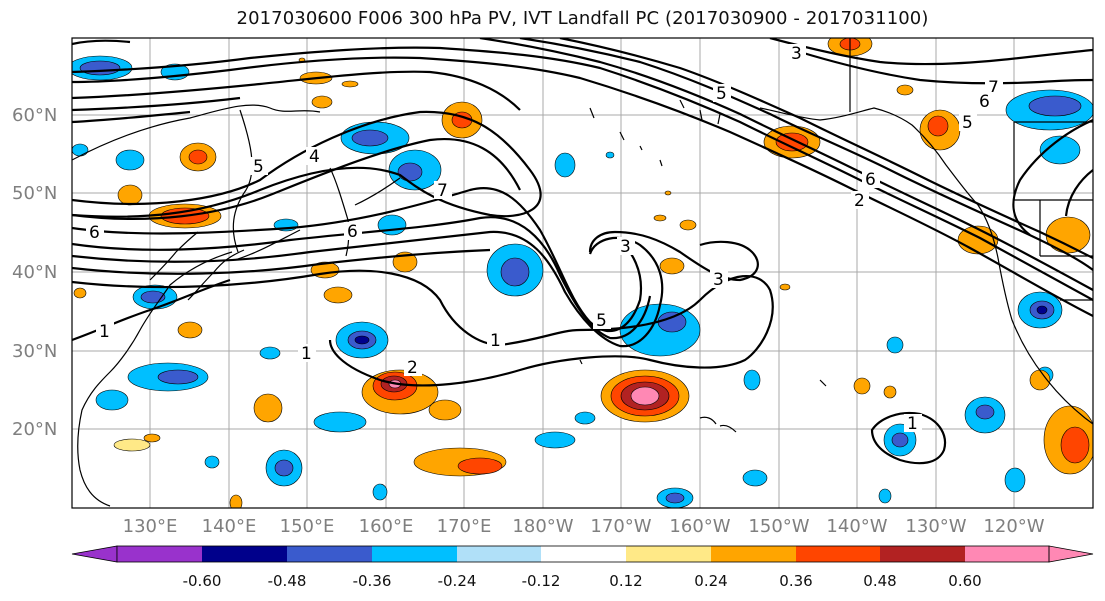 Image resolution: width=1105 pixels, height=601 pixels. What do you see at coordinates (620, 526) in the screenshot?
I see `lon-label: 170°W` at bounding box center [620, 526].